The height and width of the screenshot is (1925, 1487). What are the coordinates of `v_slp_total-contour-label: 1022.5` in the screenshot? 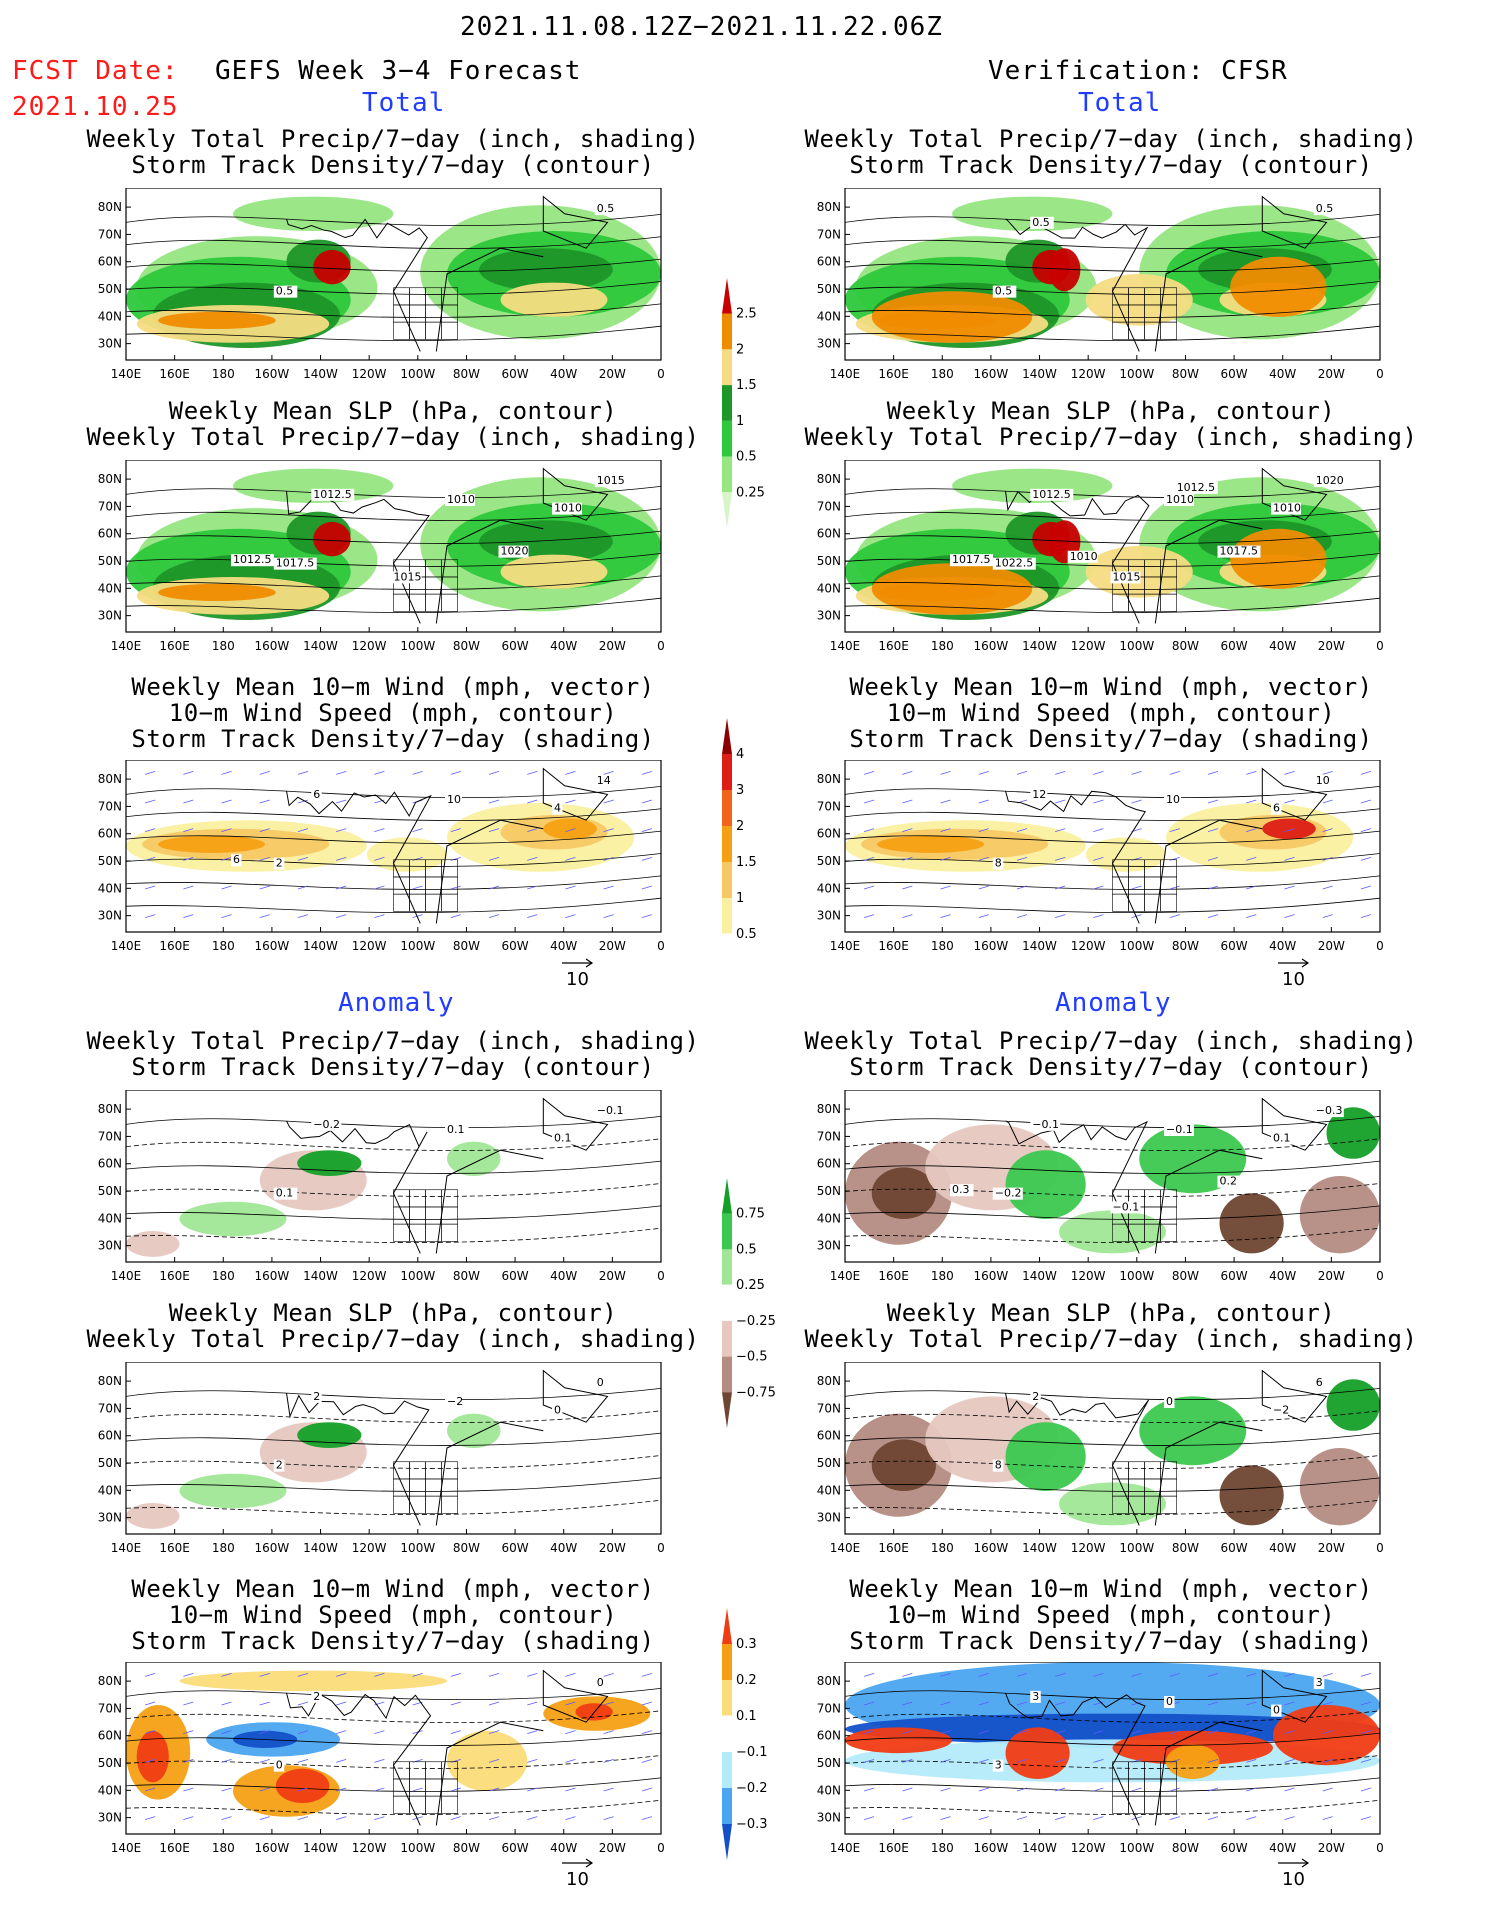 It's located at (1014, 563).